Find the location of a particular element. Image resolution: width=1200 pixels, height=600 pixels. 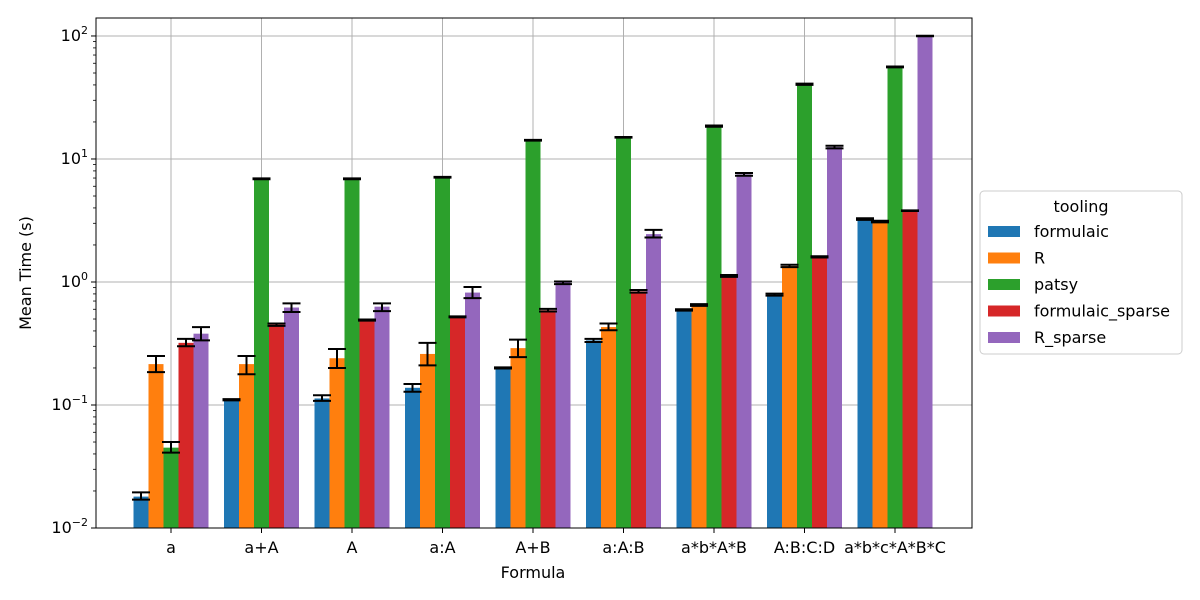

x-tick-label: a+A is located at coordinates (261, 547).